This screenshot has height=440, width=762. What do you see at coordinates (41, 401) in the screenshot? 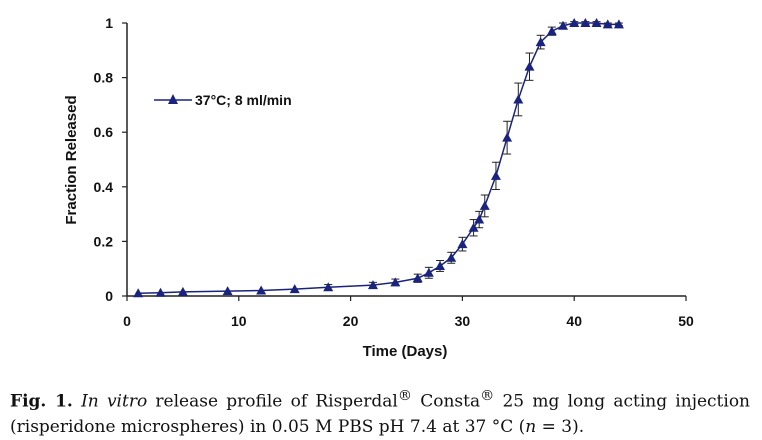
I see `caption-label: Fig. 1.` at bounding box center [41, 401].